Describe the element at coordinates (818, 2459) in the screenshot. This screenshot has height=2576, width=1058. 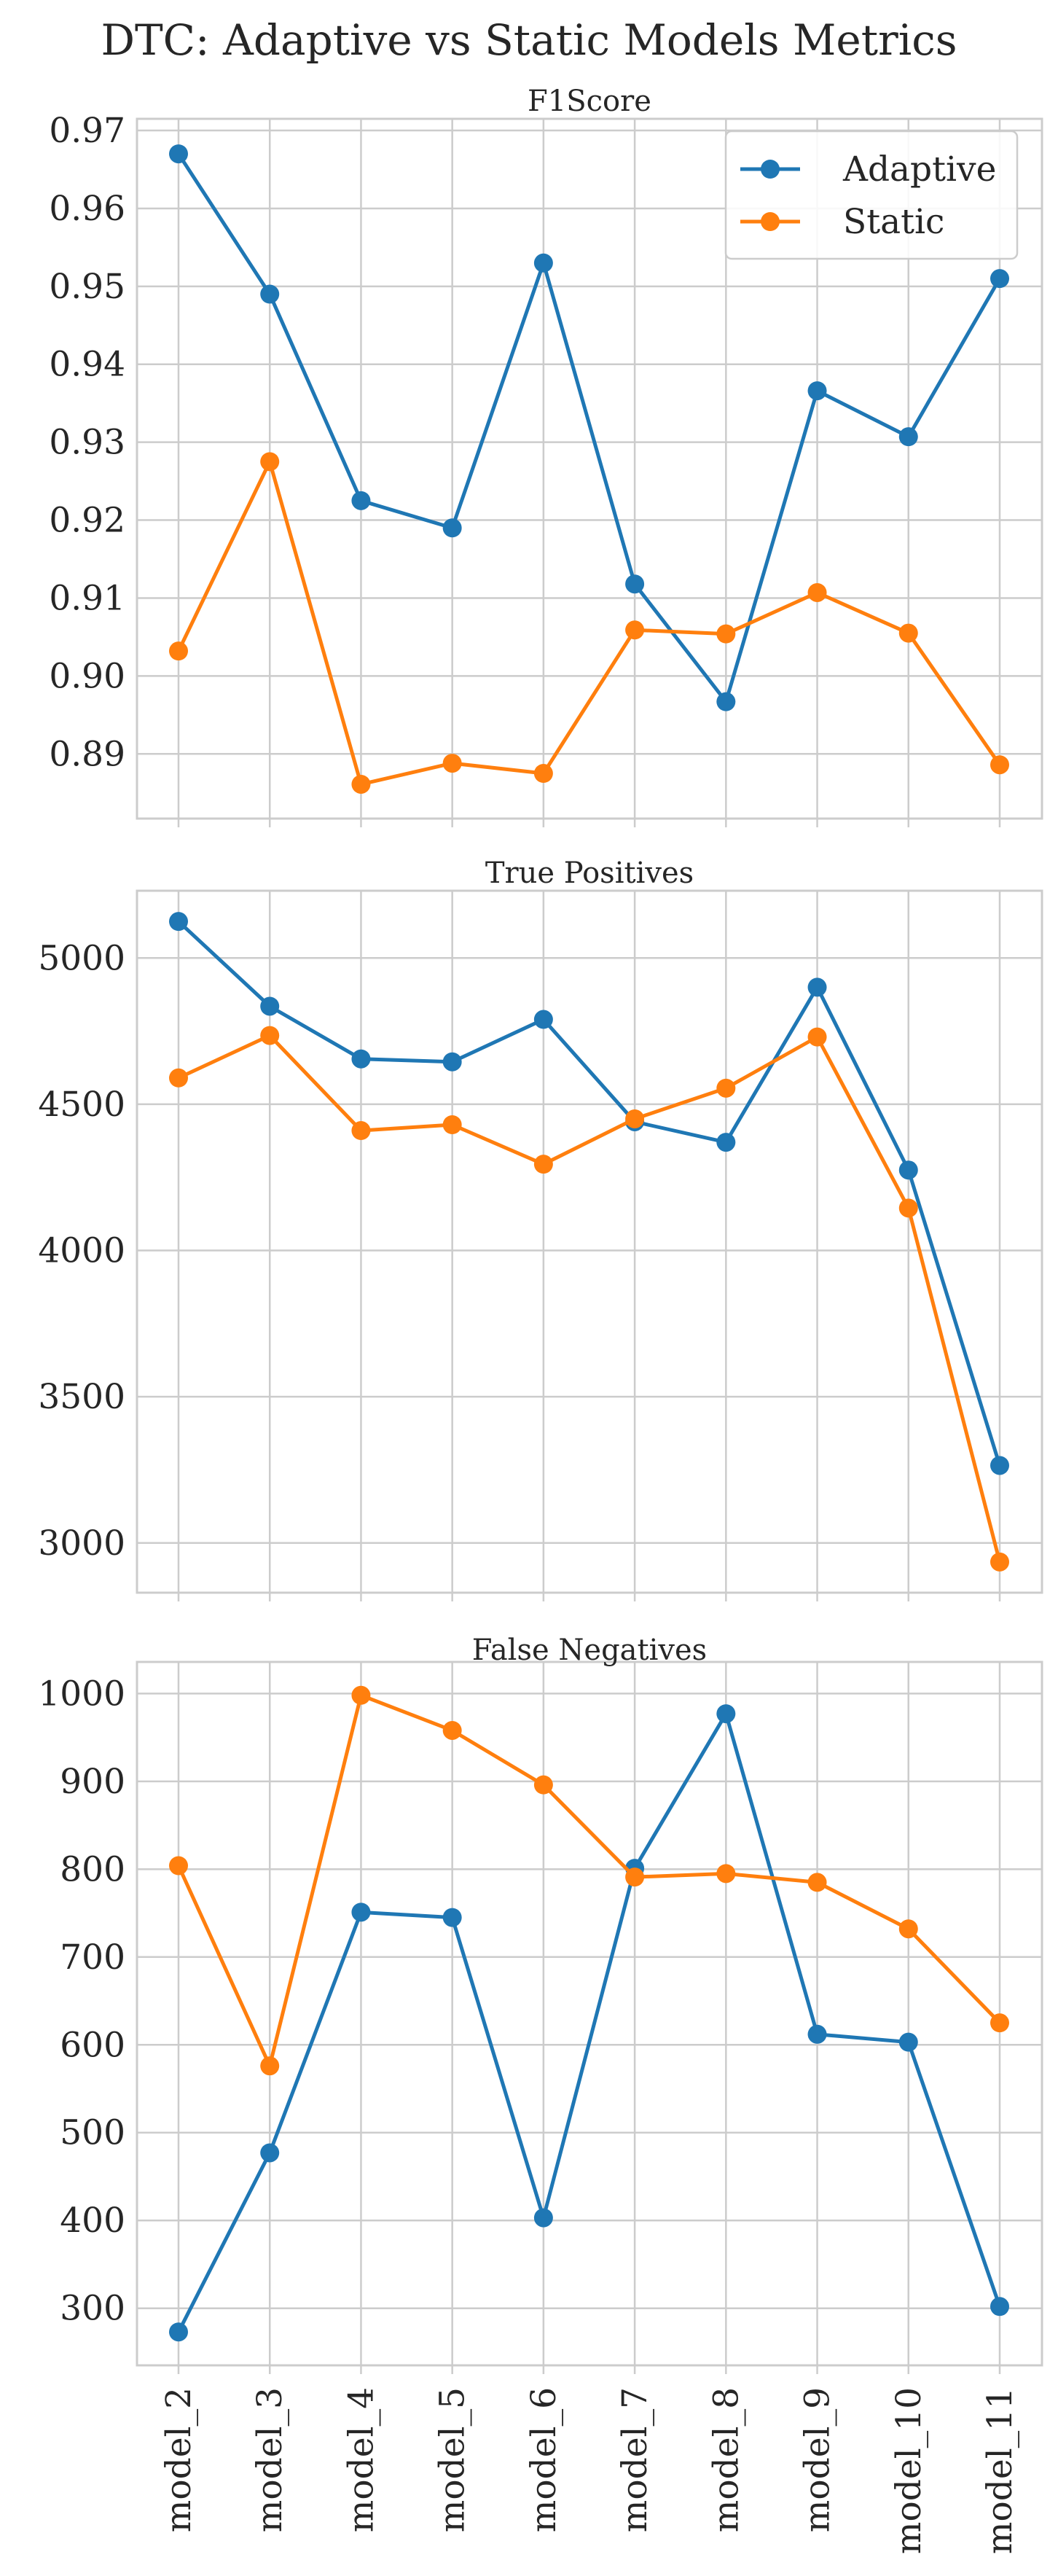
I see `x-tick-label: model_9` at that location.